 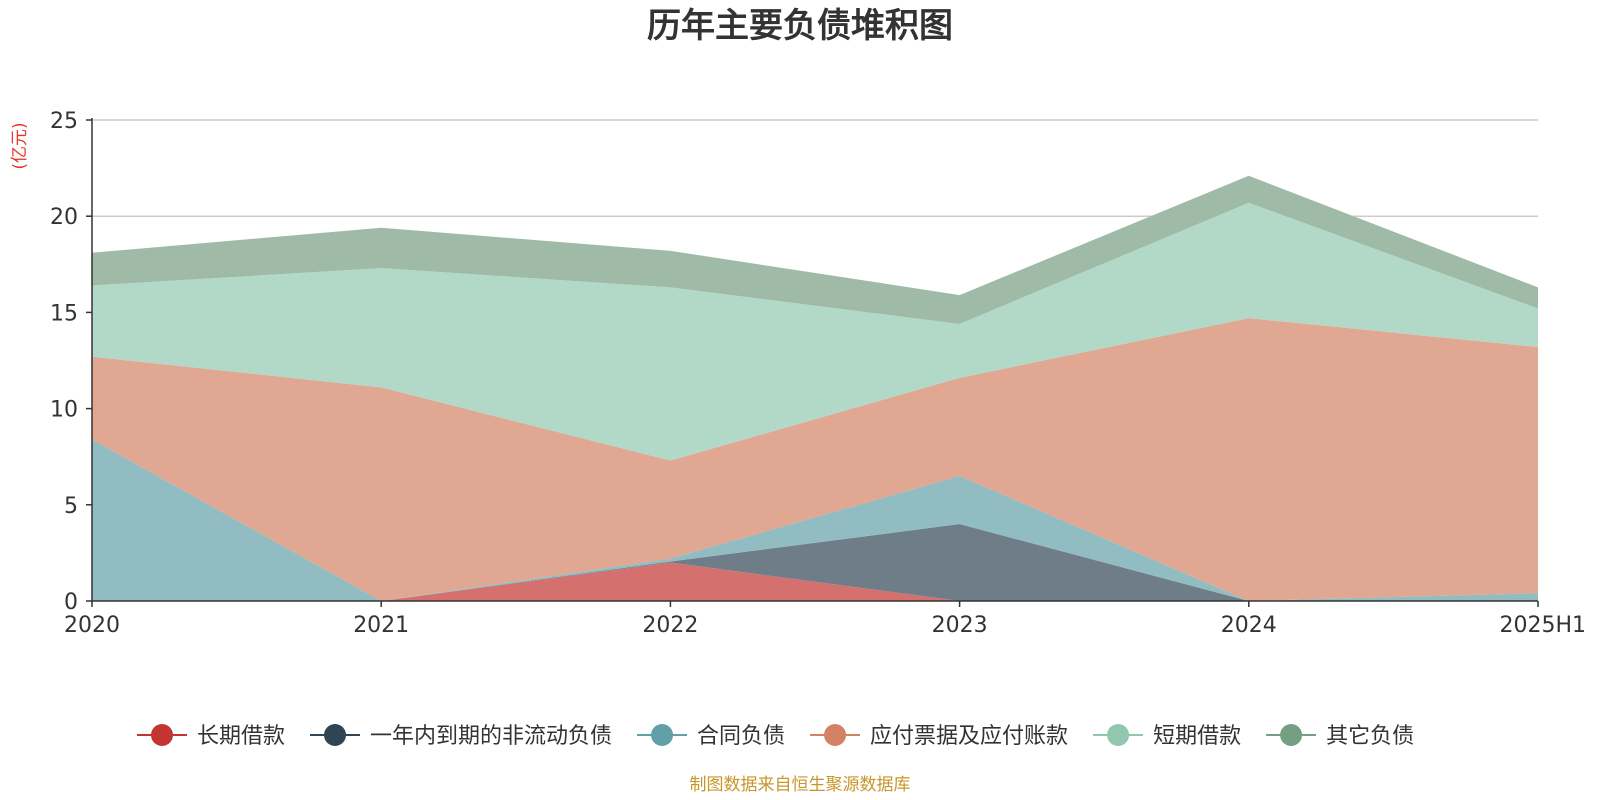 What do you see at coordinates (670, 625) in the screenshot?
I see `x-tick-label-2: 2022` at bounding box center [670, 625].